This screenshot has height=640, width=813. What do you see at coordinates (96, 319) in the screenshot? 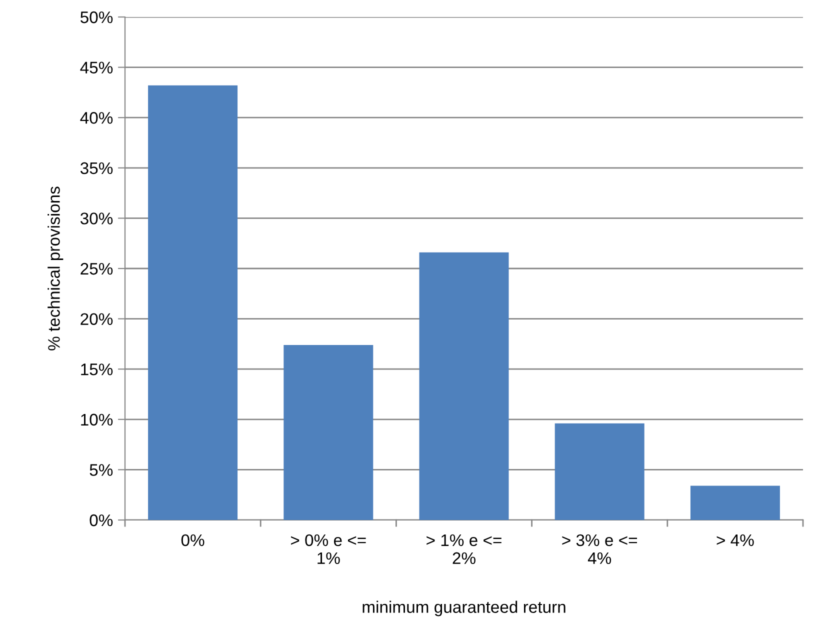
I see `y-tick-label: 20%` at bounding box center [96, 319].